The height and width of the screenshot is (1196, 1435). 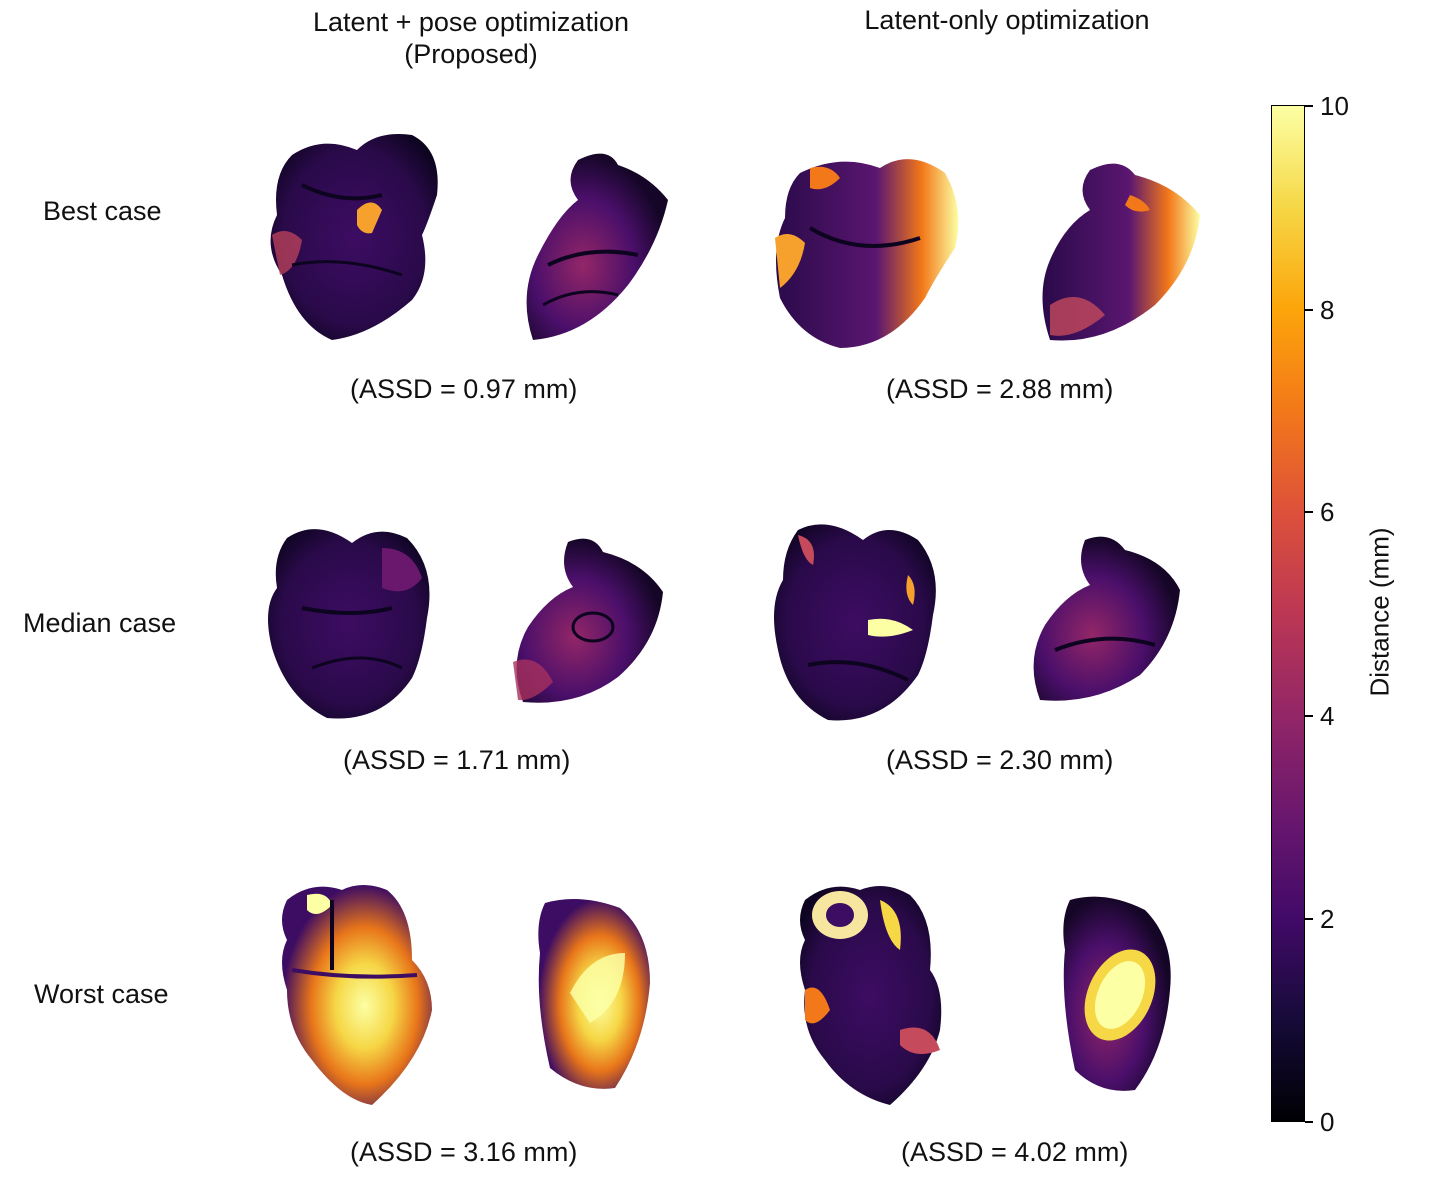 What do you see at coordinates (1117, 993) in the screenshot?
I see `heart-worst-latent-lv` at bounding box center [1117, 993].